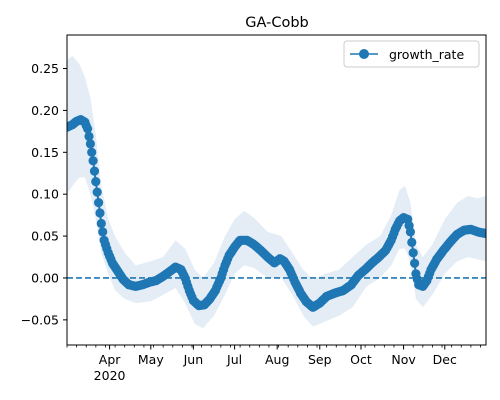 Image resolution: width=500 pixels, height=400 pixels. I want to click on y-tick-label: 0.00, so click(45, 277).